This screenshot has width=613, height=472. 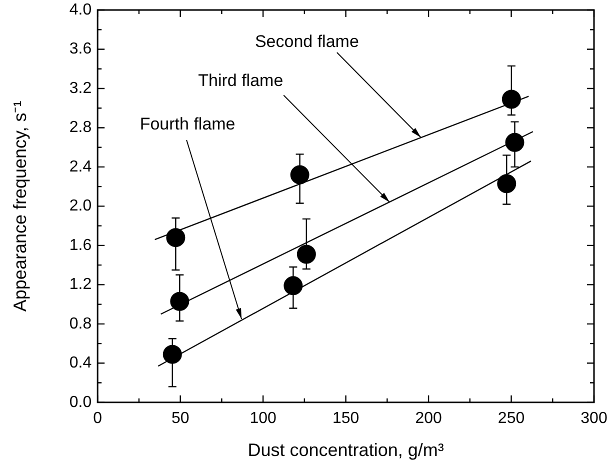 What do you see at coordinates (428, 418) in the screenshot?
I see `x-tick-label: 200` at bounding box center [428, 418].